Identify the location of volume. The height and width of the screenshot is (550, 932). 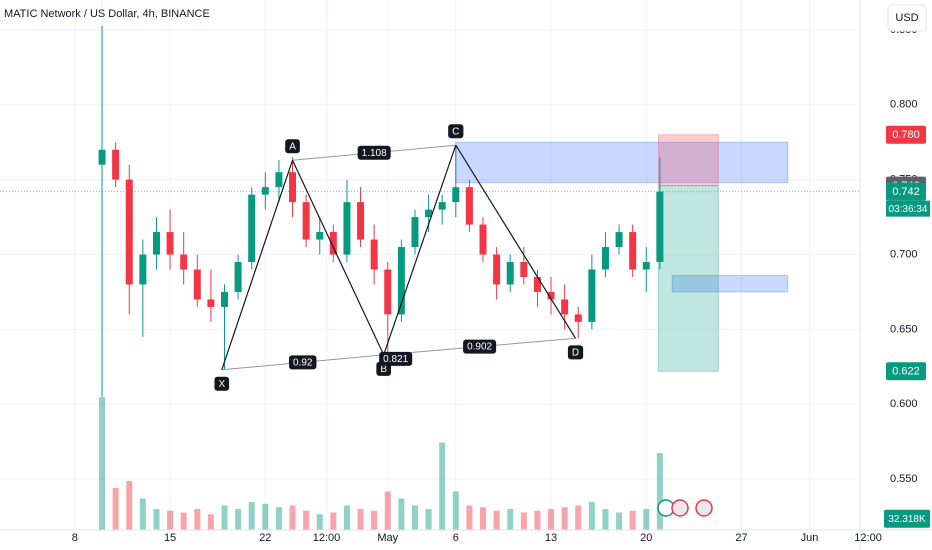
(381, 463).